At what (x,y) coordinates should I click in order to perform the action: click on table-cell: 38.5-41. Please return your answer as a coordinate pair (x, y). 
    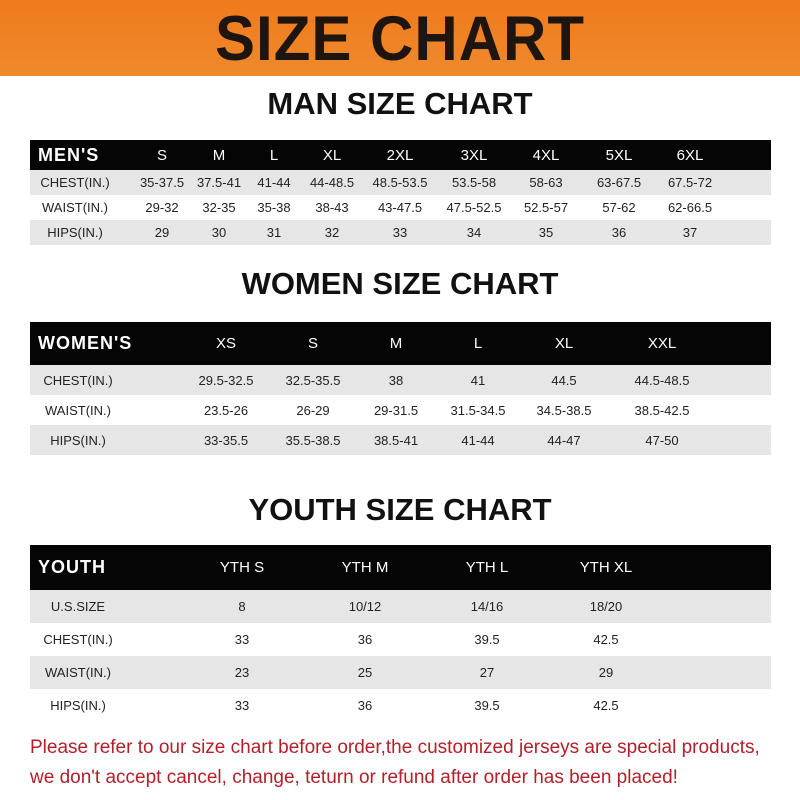
    Looking at the image, I should click on (396, 440).